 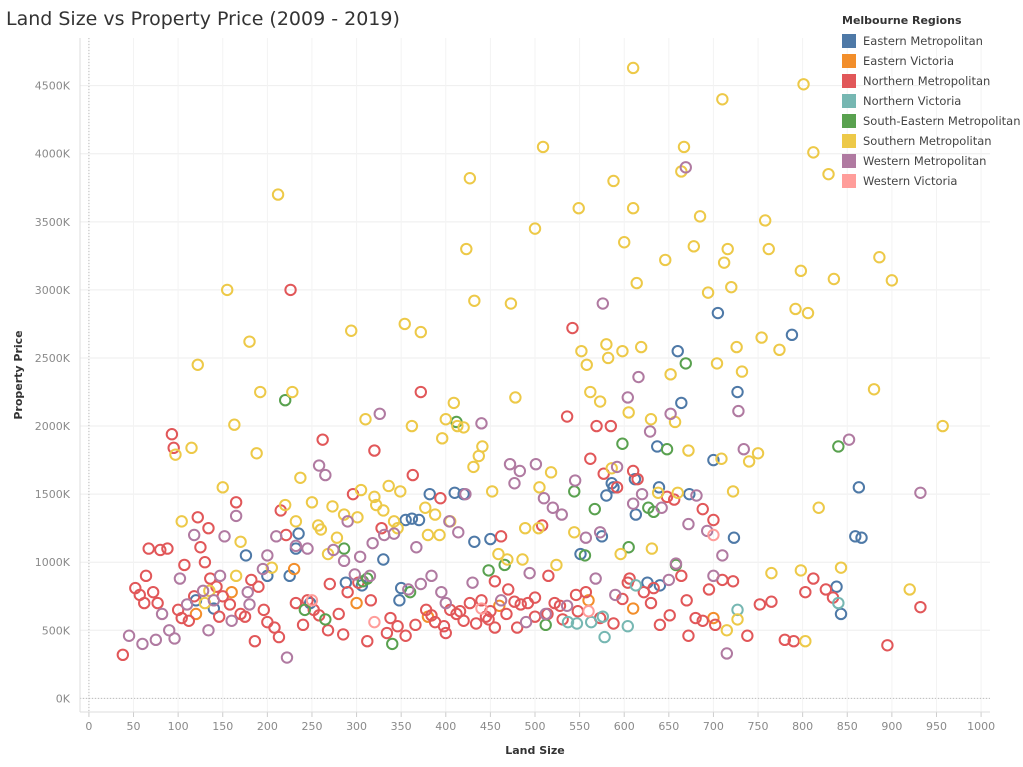 I want to click on y-tick-label: 2500K, so click(x=53, y=358).